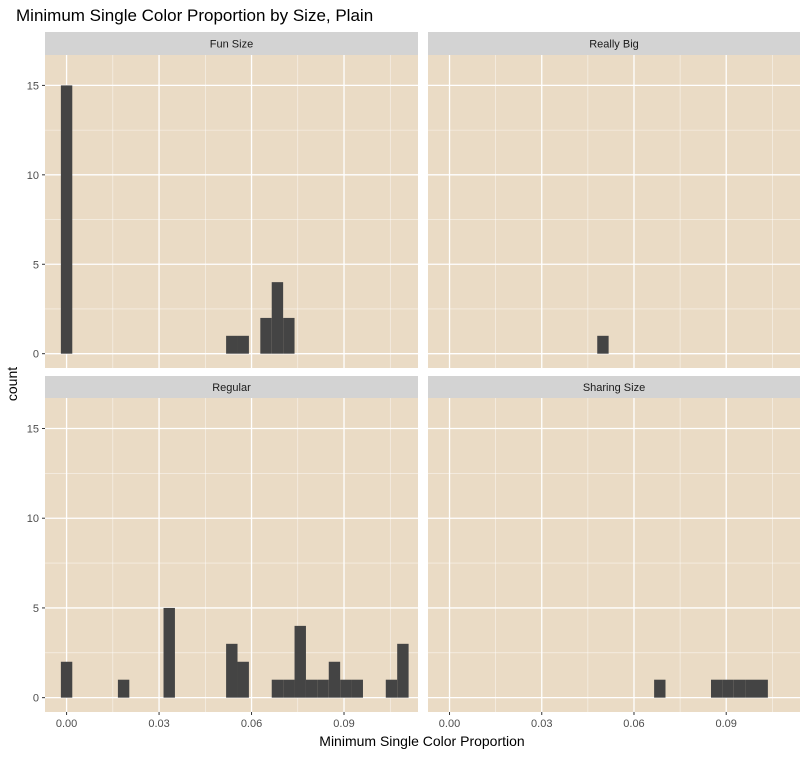 The height and width of the screenshot is (760, 808). What do you see at coordinates (421, 741) in the screenshot?
I see `x-axis-label: Minimum Single Color Proportion` at bounding box center [421, 741].